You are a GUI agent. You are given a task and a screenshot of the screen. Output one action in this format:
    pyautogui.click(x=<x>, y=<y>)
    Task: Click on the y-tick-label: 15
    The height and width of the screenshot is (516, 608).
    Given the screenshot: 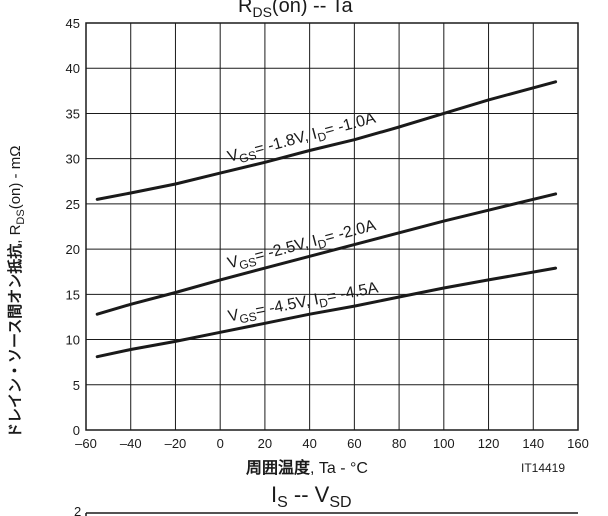 What is the action you would take?
    pyautogui.click(x=73, y=294)
    